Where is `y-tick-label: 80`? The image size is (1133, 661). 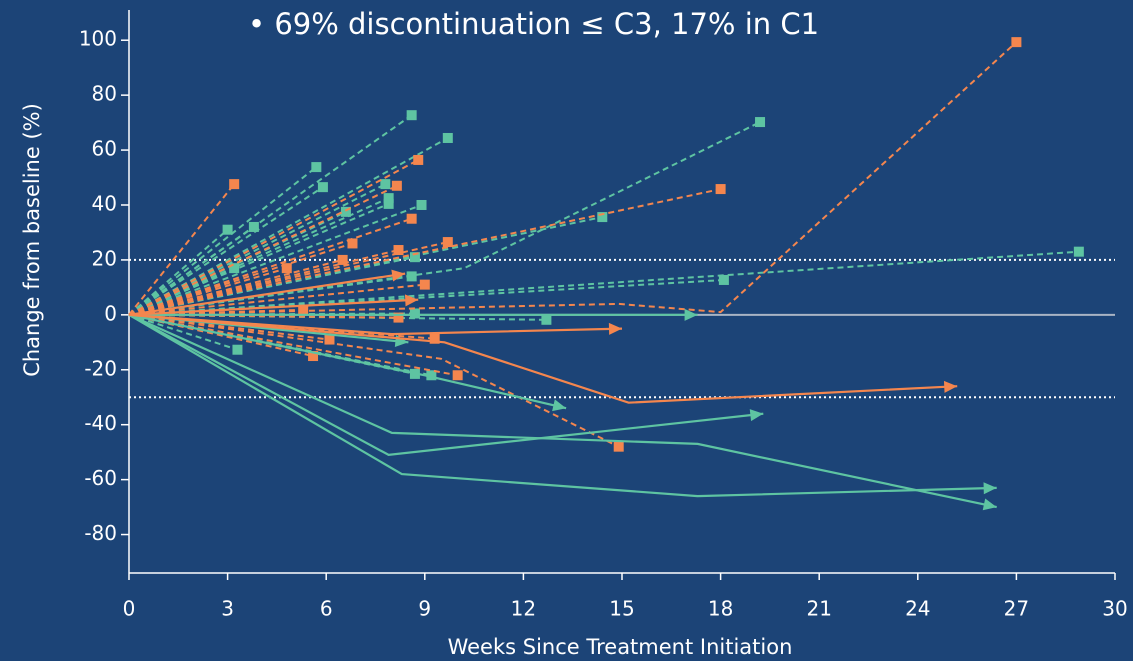
y-tick-label: 80 is located at coordinates (104, 94).